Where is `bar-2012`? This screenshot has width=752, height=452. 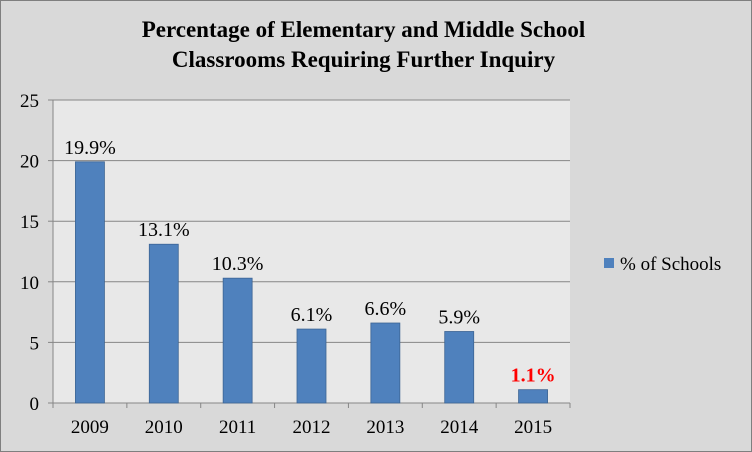 bar-2012 is located at coordinates (311, 366).